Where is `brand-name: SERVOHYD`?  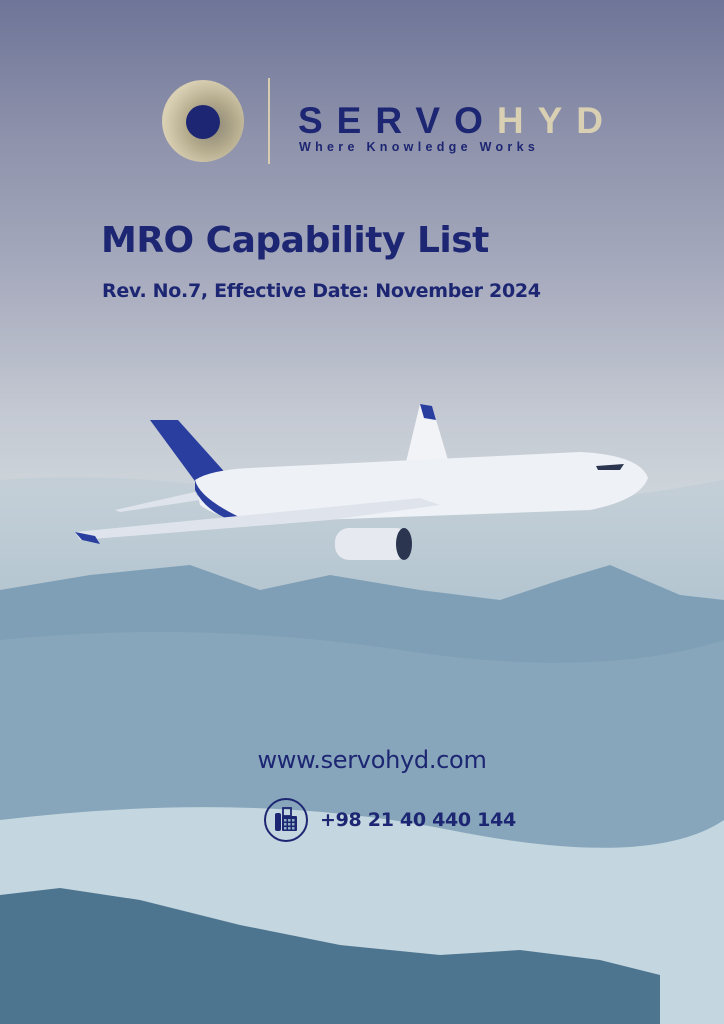
brand-name: SERVOHYD is located at coordinates (457, 120).